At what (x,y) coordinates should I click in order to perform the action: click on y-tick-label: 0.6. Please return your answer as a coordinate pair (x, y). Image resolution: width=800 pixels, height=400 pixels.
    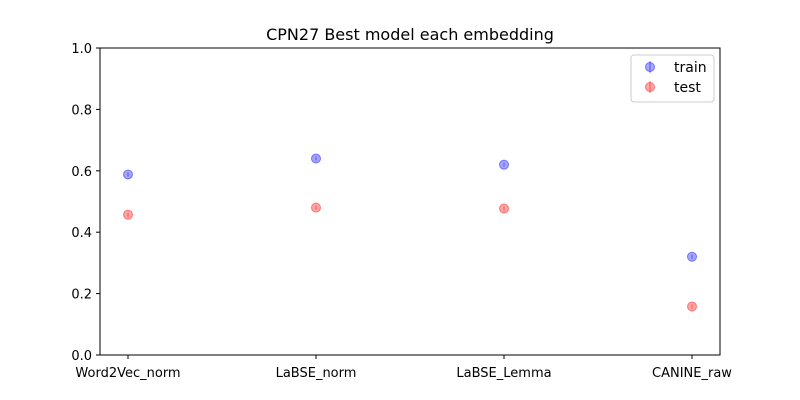
    Looking at the image, I should click on (81, 172).